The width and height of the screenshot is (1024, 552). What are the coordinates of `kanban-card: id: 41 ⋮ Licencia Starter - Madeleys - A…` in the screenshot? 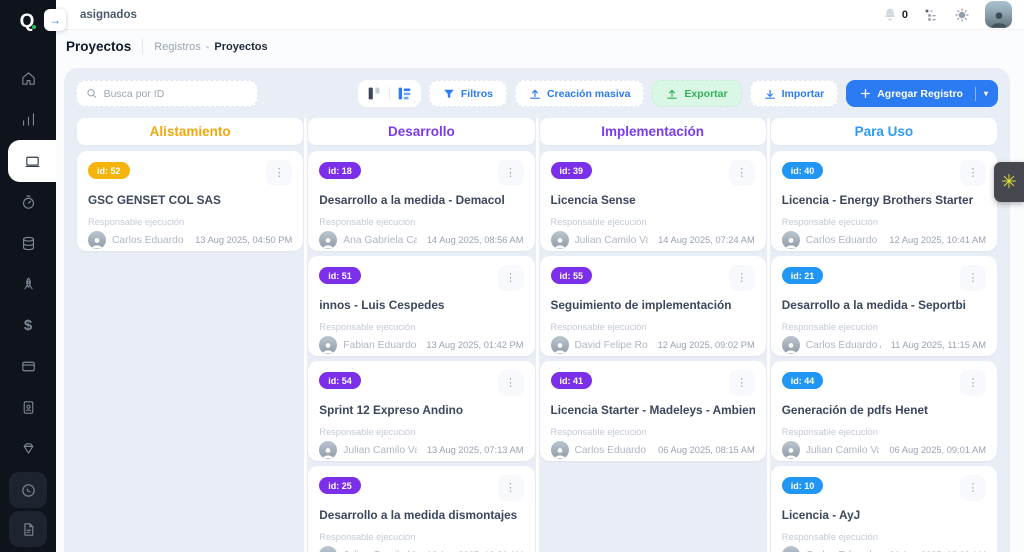 It's located at (652, 411).